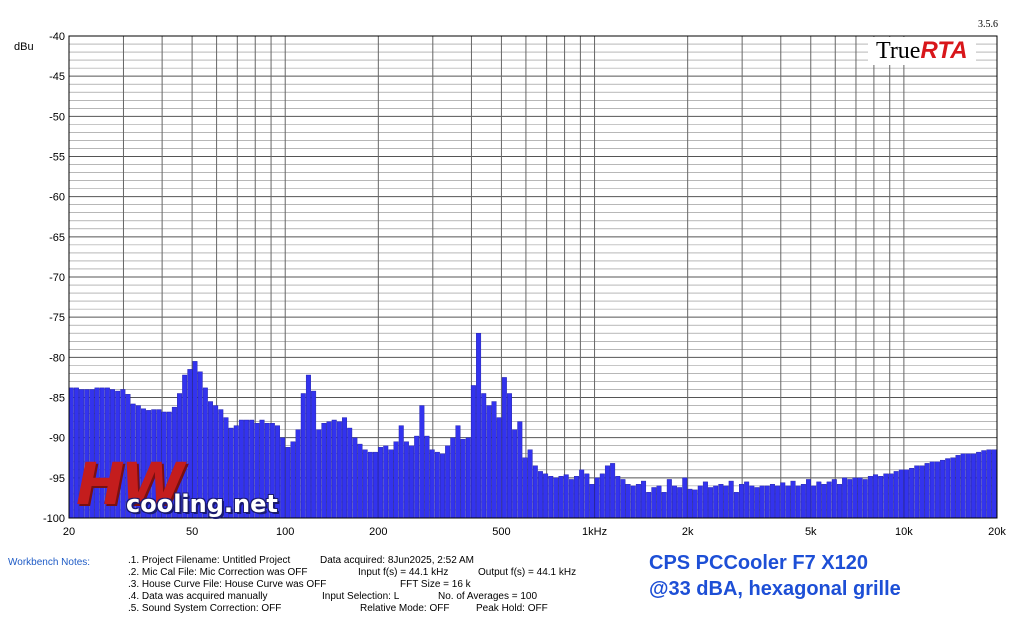 This screenshot has width=1024, height=624. I want to click on logo-true-text: True, so click(898, 51).